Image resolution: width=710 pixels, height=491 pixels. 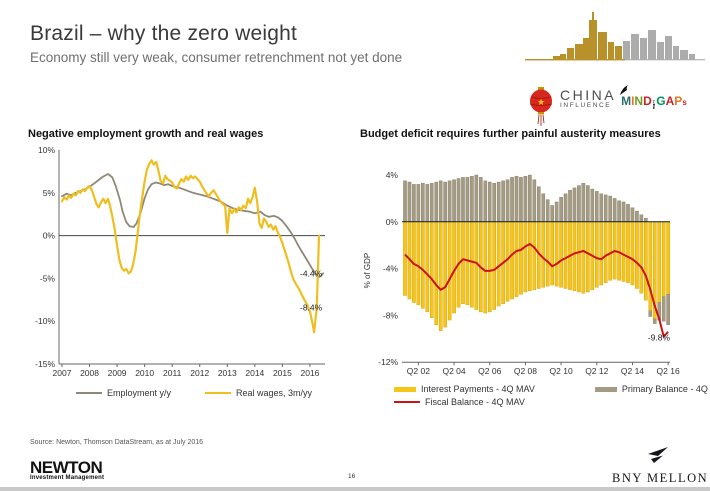 I want to click on legend-item-employment: Employment y/y, so click(x=123, y=393).